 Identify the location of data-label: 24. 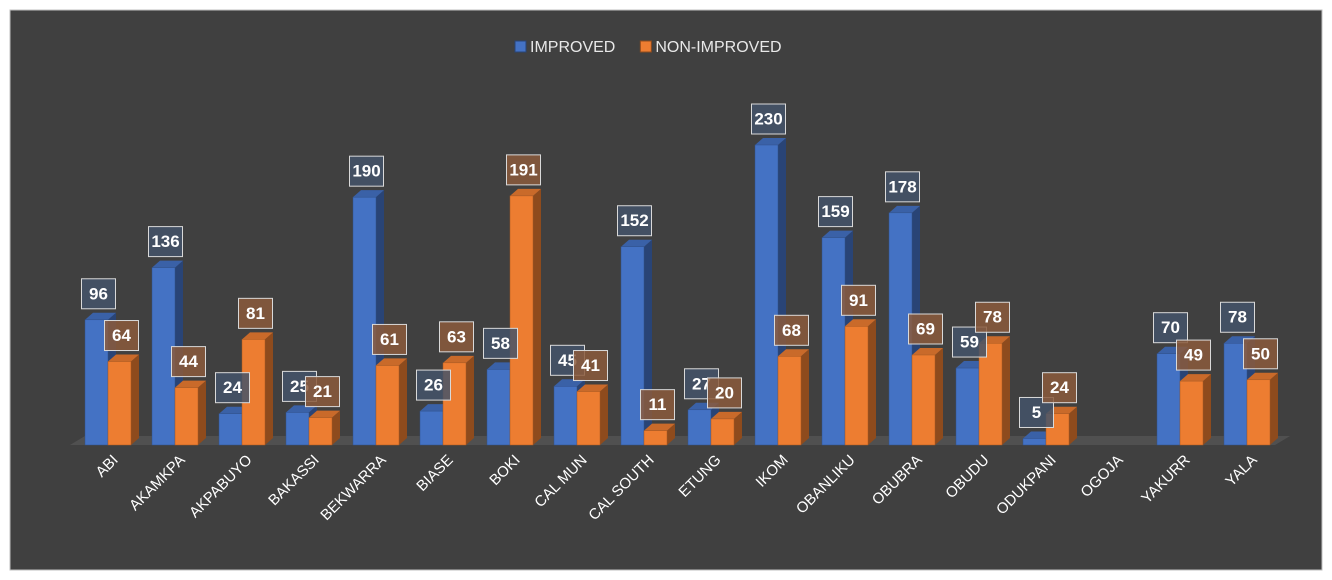
(232, 387).